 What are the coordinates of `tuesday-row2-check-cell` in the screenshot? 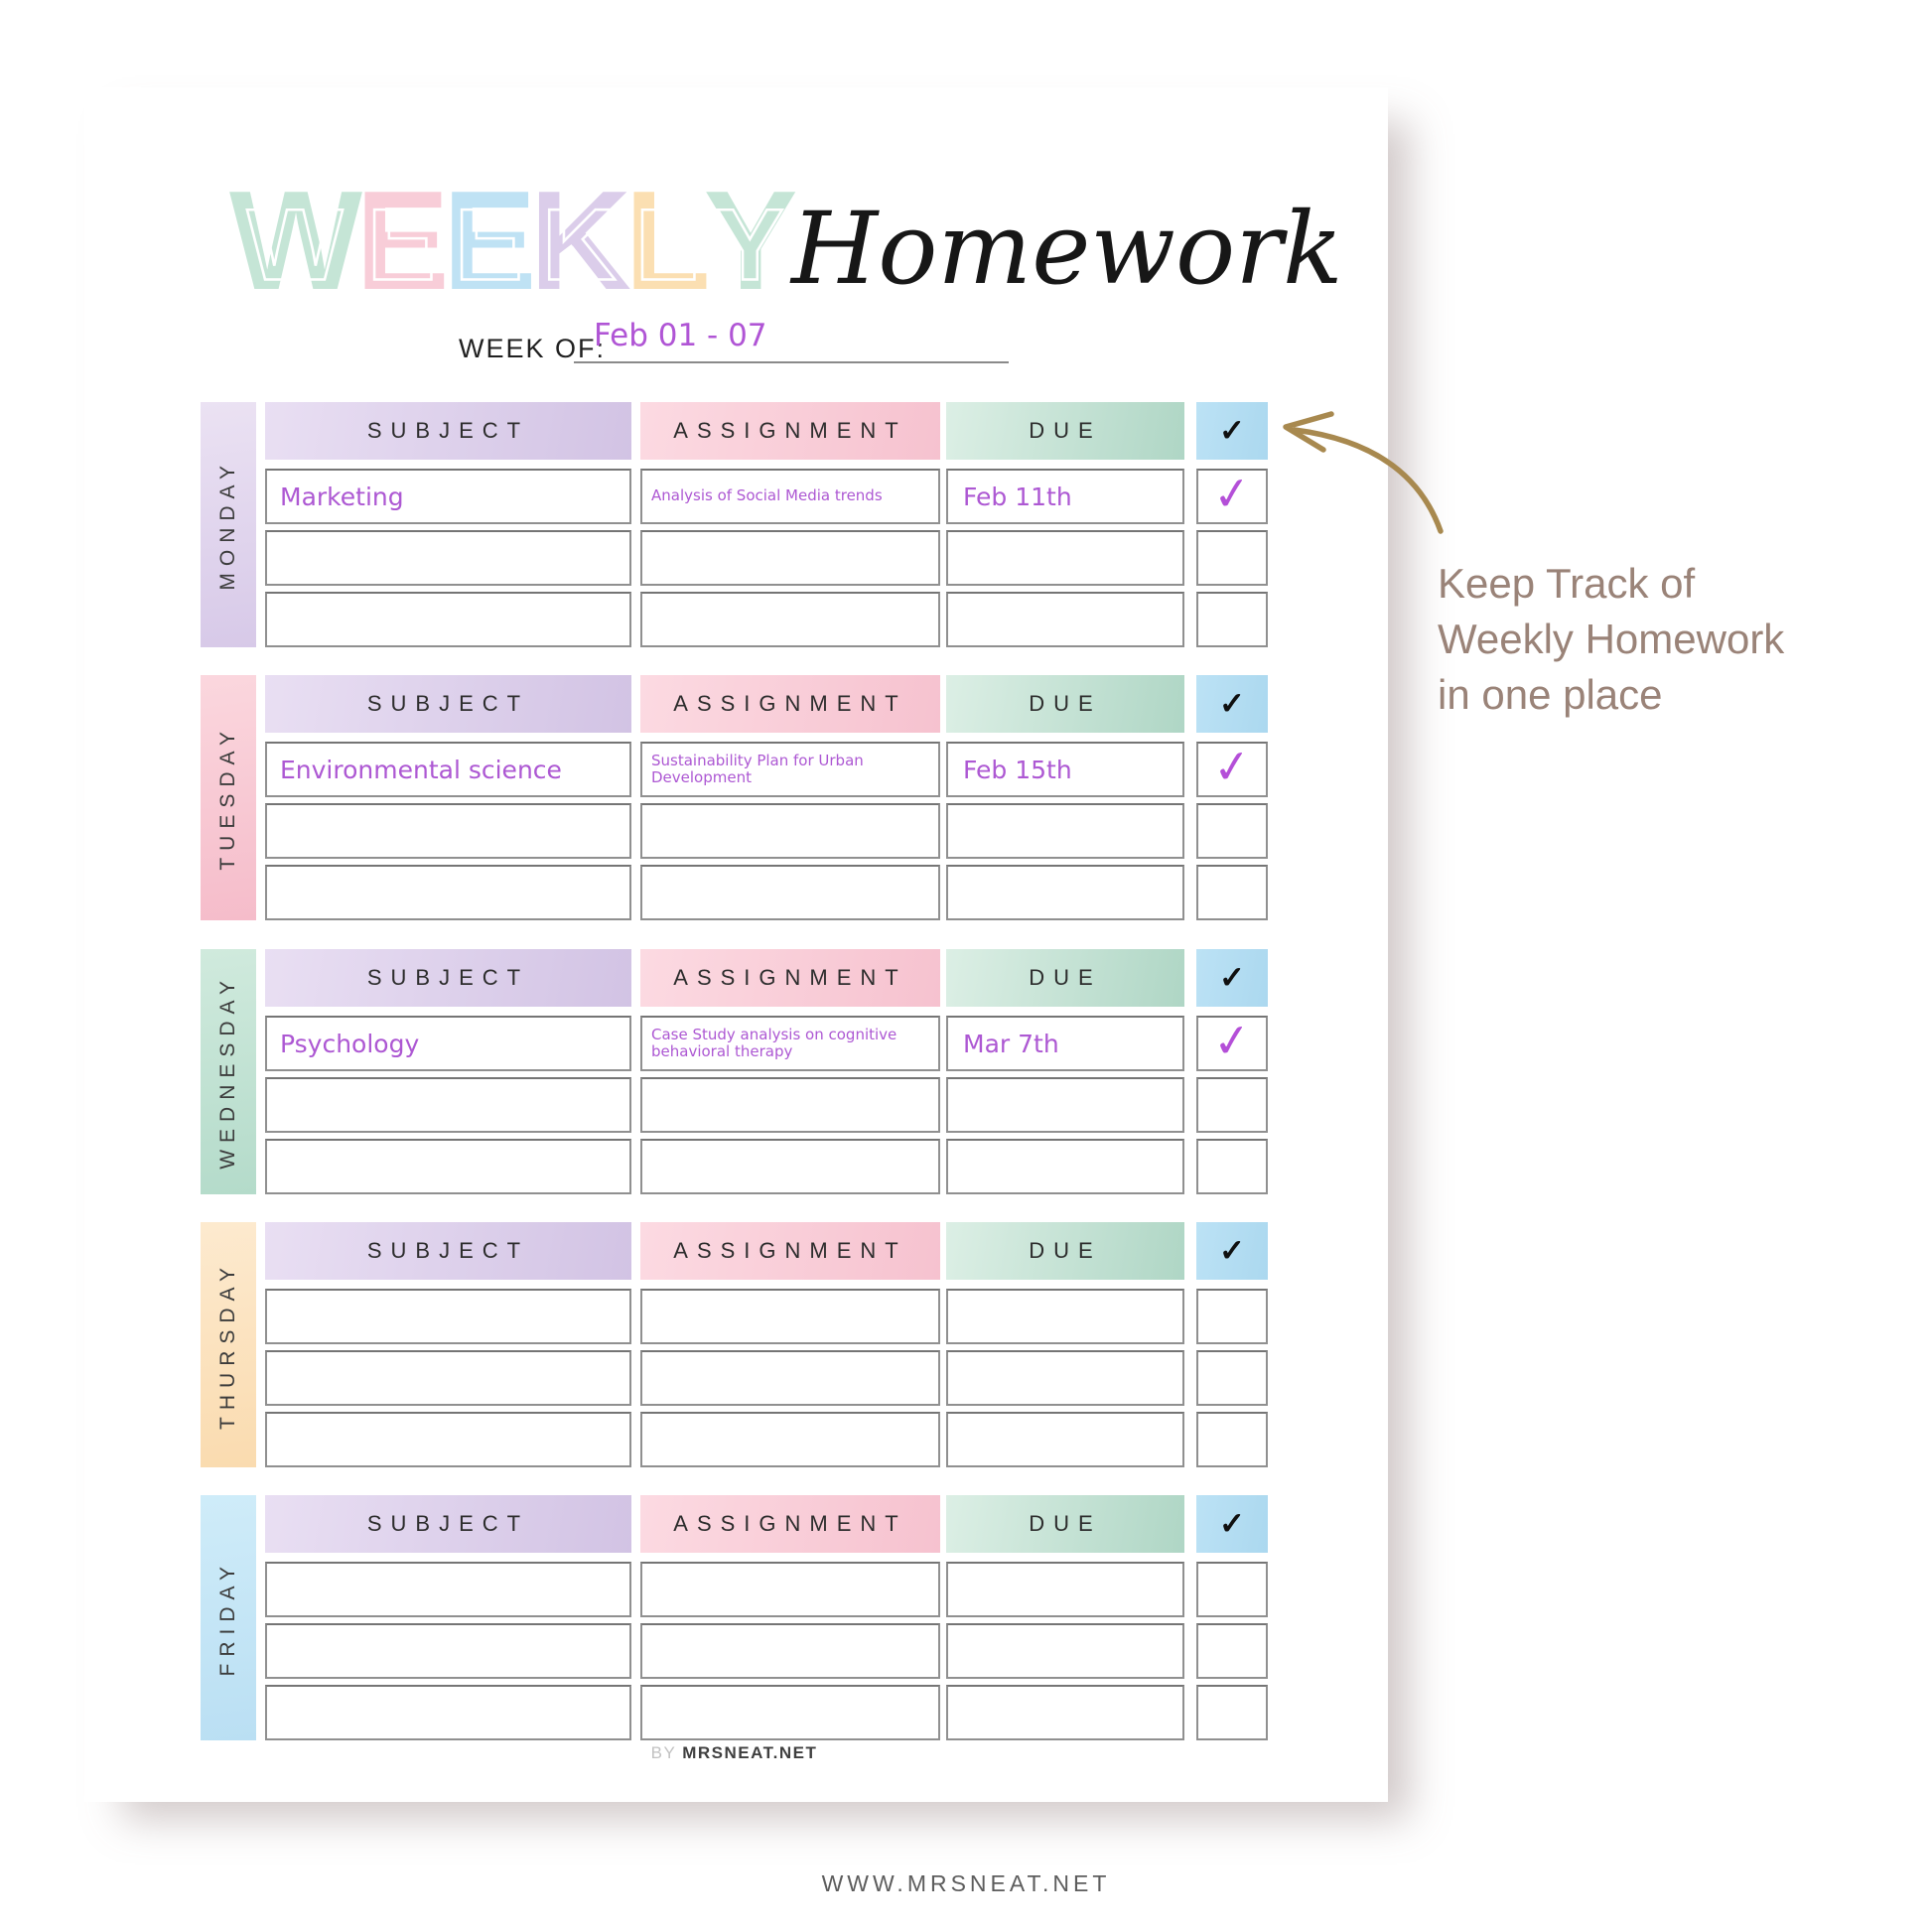 It's located at (1232, 831).